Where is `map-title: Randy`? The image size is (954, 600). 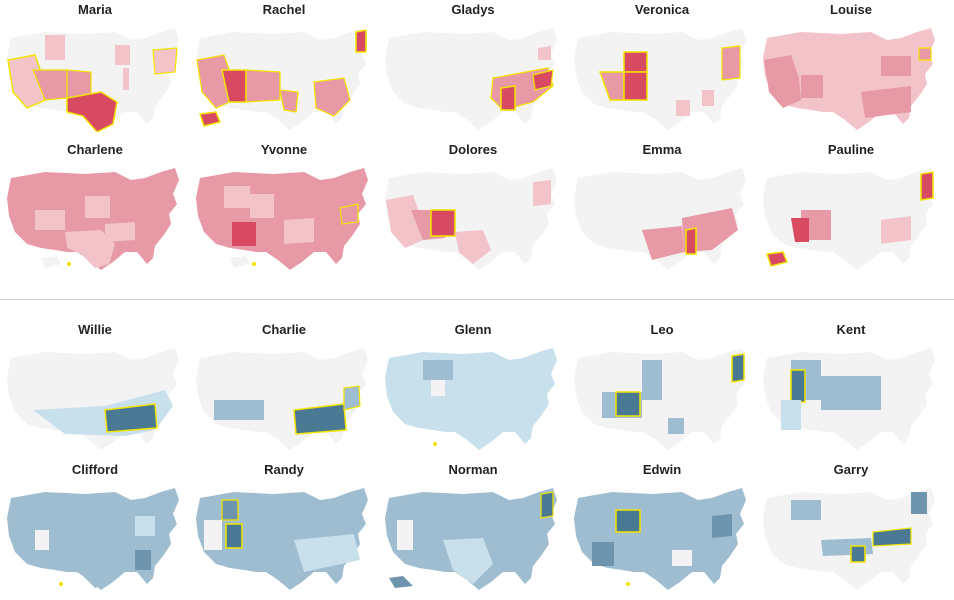 map-title: Randy is located at coordinates (284, 469).